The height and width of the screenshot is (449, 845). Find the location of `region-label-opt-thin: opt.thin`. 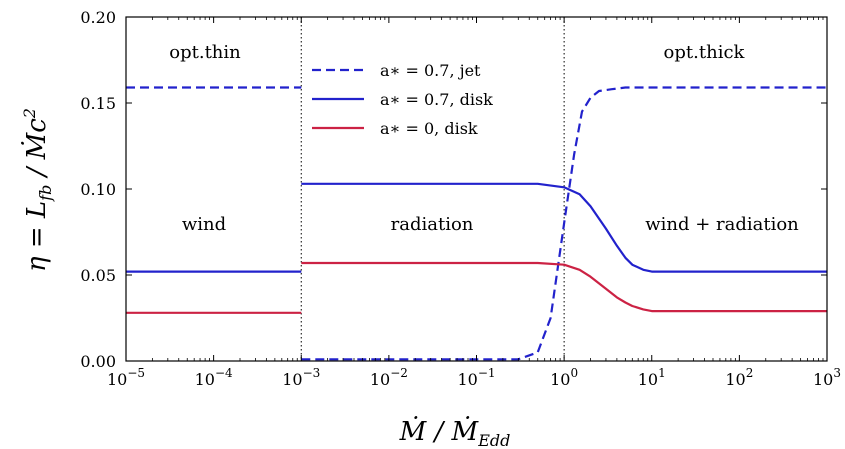

region-label-opt-thin: opt.thin is located at coordinates (205, 52).